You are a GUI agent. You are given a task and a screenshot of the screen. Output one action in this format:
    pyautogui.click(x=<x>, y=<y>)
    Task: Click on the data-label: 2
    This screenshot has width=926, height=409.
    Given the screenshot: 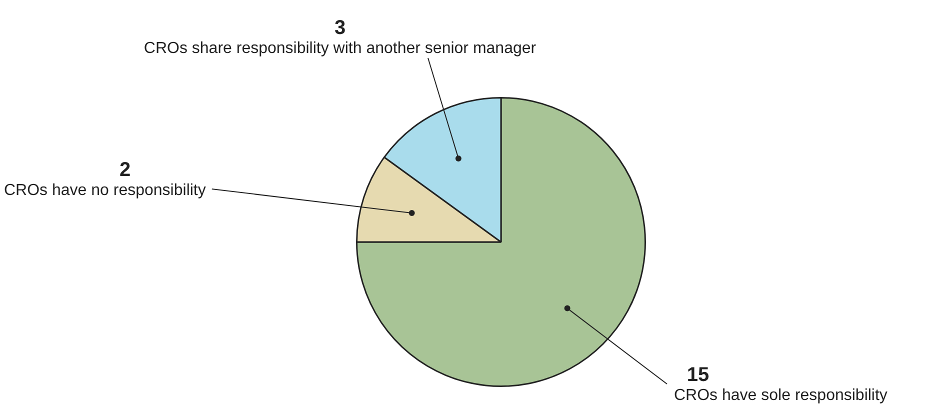 What is the action you would take?
    pyautogui.click(x=125, y=170)
    